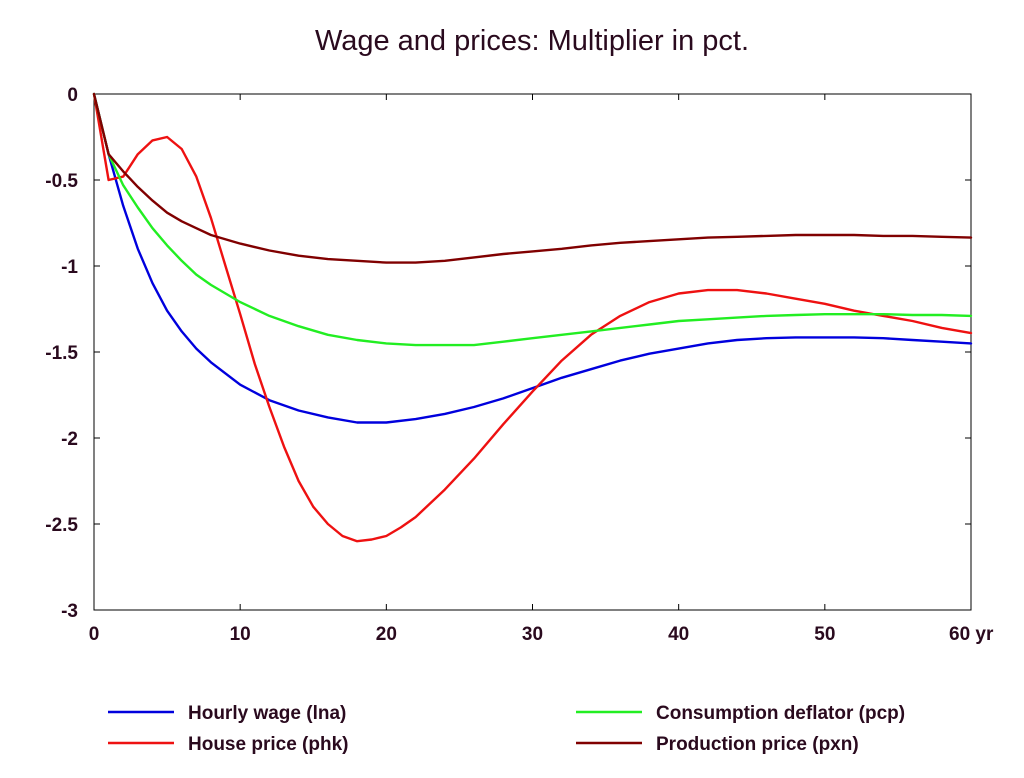  What do you see at coordinates (824, 634) in the screenshot?
I see `x-tick-label: 50` at bounding box center [824, 634].